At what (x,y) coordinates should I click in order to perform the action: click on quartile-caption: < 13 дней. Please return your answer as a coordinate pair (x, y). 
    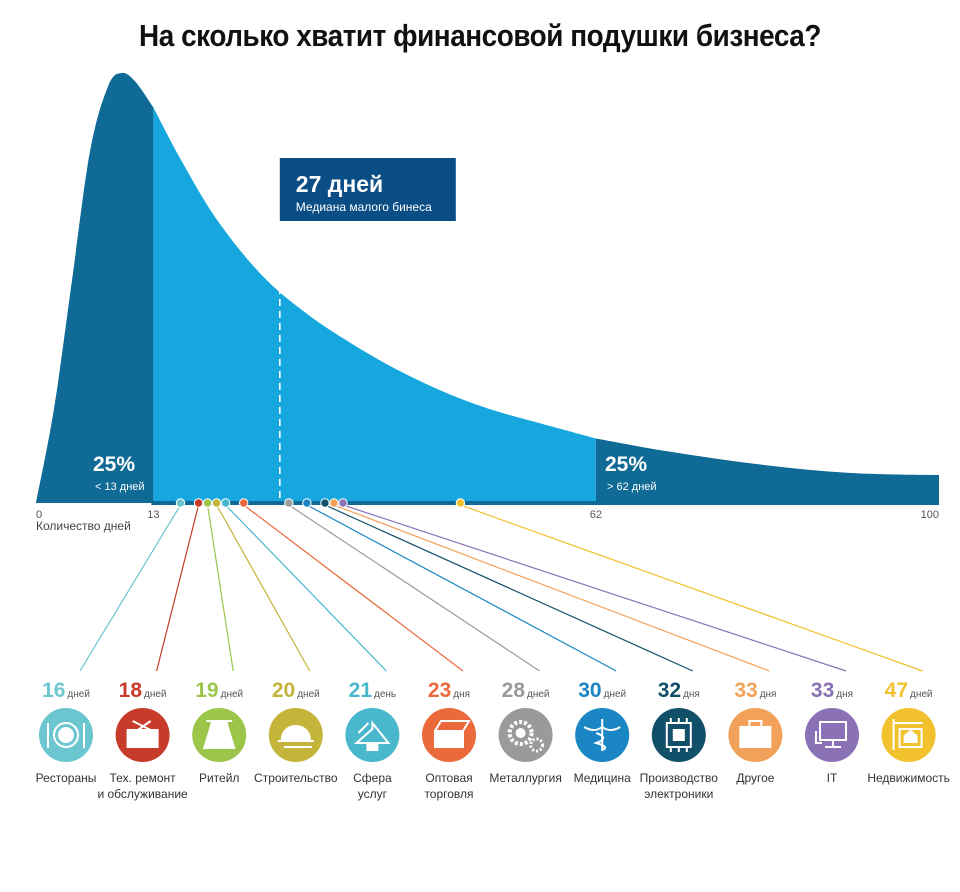
    Looking at the image, I should click on (120, 487).